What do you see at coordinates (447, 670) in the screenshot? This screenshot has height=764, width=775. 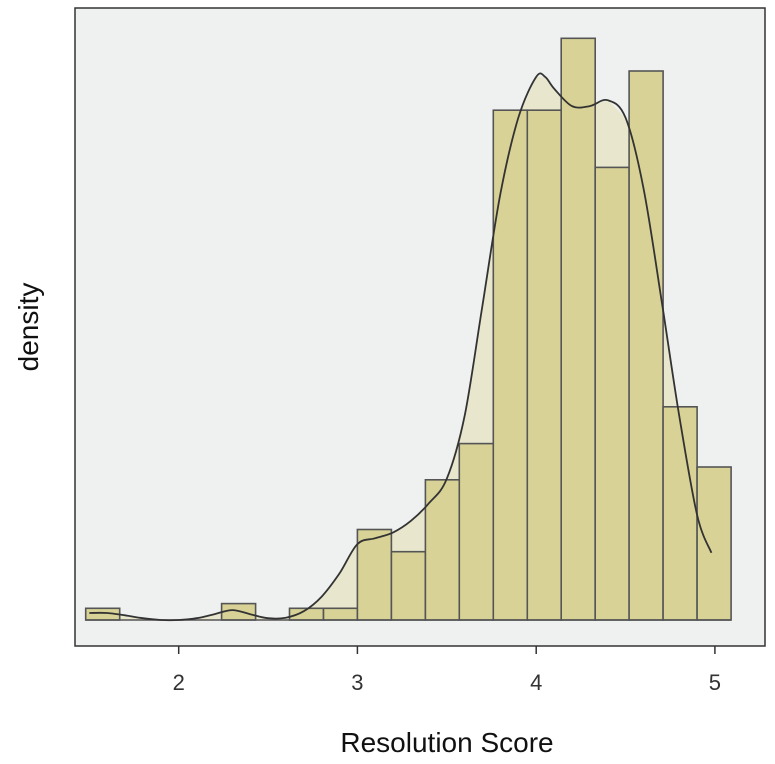 I see `x-axis: 2 3 4 5` at bounding box center [447, 670].